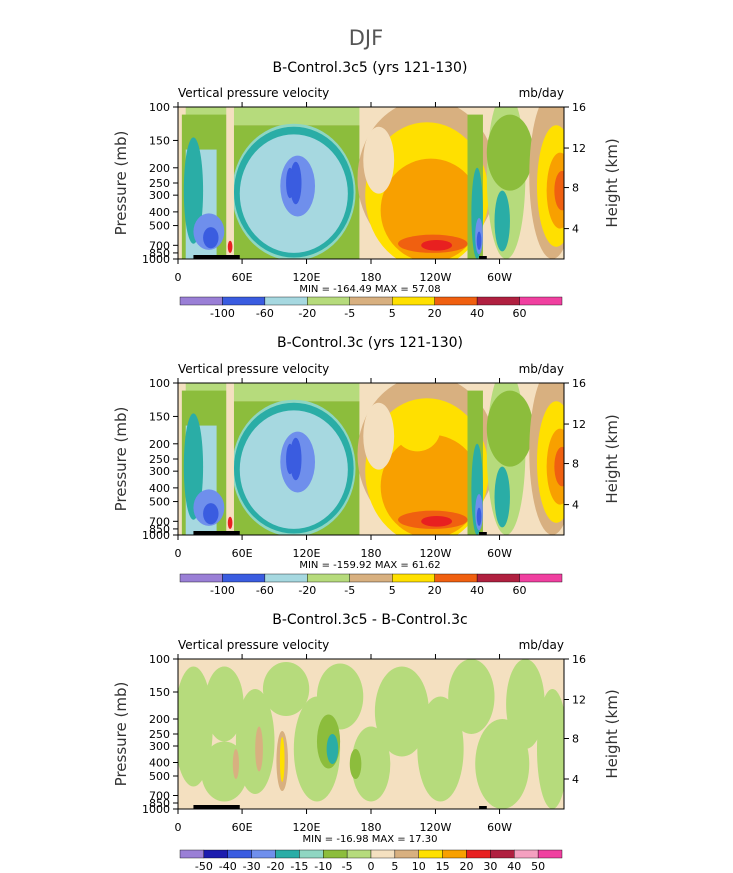 The image size is (733, 873). Describe the element at coordinates (538, 866) in the screenshot. I see `colorbar-label: 50` at that location.